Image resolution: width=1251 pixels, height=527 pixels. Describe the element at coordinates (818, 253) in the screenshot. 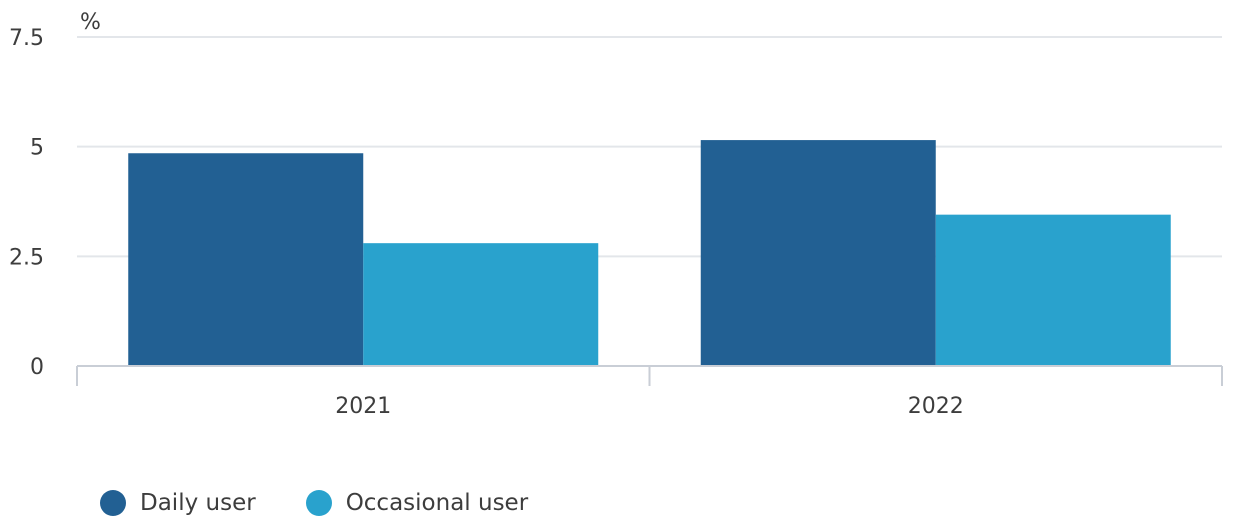

I see `bar-daily-user-2022` at that location.